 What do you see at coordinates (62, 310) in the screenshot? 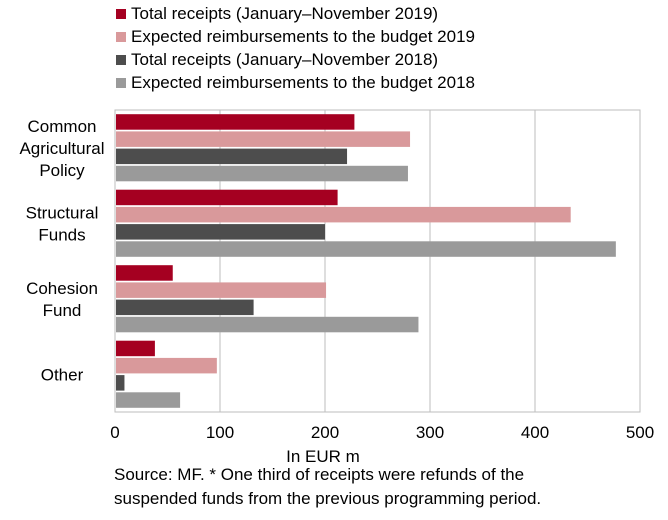
I see `category-label-line: Fund` at bounding box center [62, 310].